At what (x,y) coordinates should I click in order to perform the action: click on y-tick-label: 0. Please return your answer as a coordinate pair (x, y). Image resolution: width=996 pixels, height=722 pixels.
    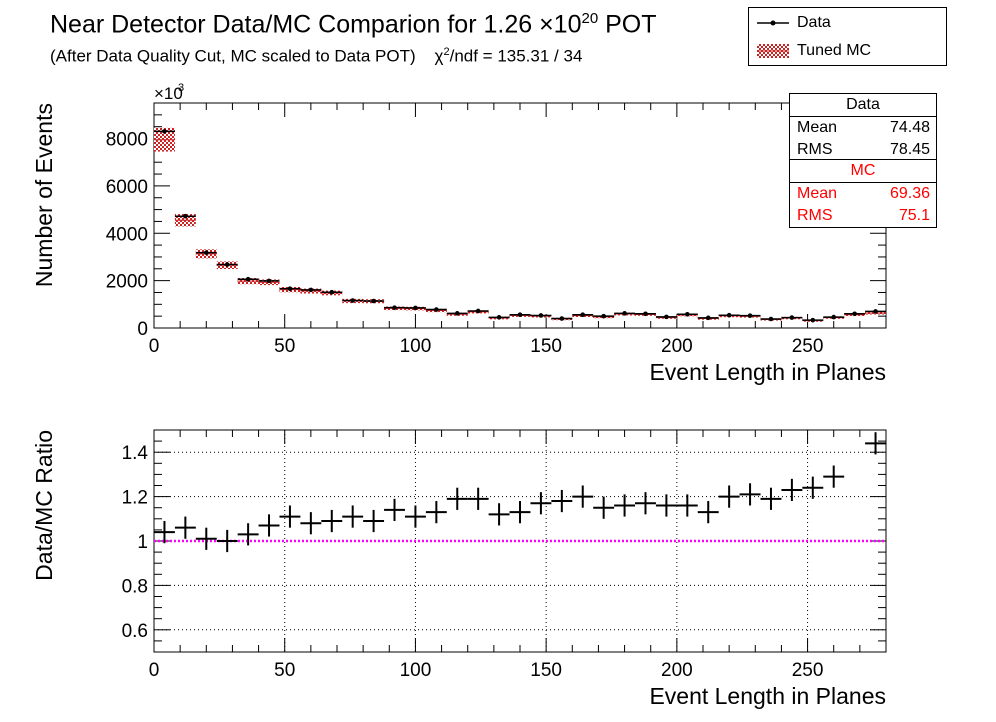
    Looking at the image, I should click on (142, 329).